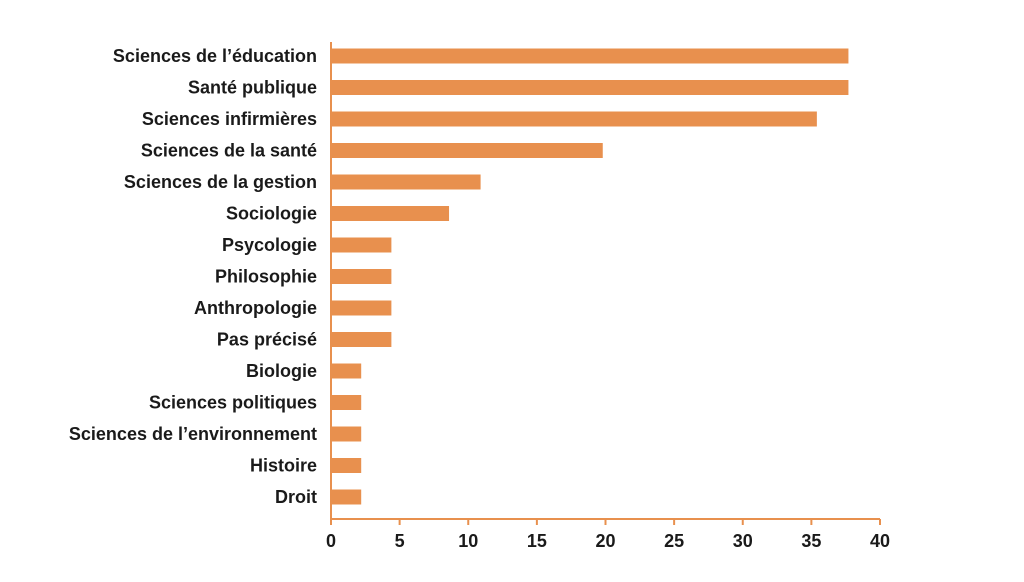 This screenshot has height=582, width=1024. What do you see at coordinates (281, 371) in the screenshot?
I see `category-label: Biologie` at bounding box center [281, 371].